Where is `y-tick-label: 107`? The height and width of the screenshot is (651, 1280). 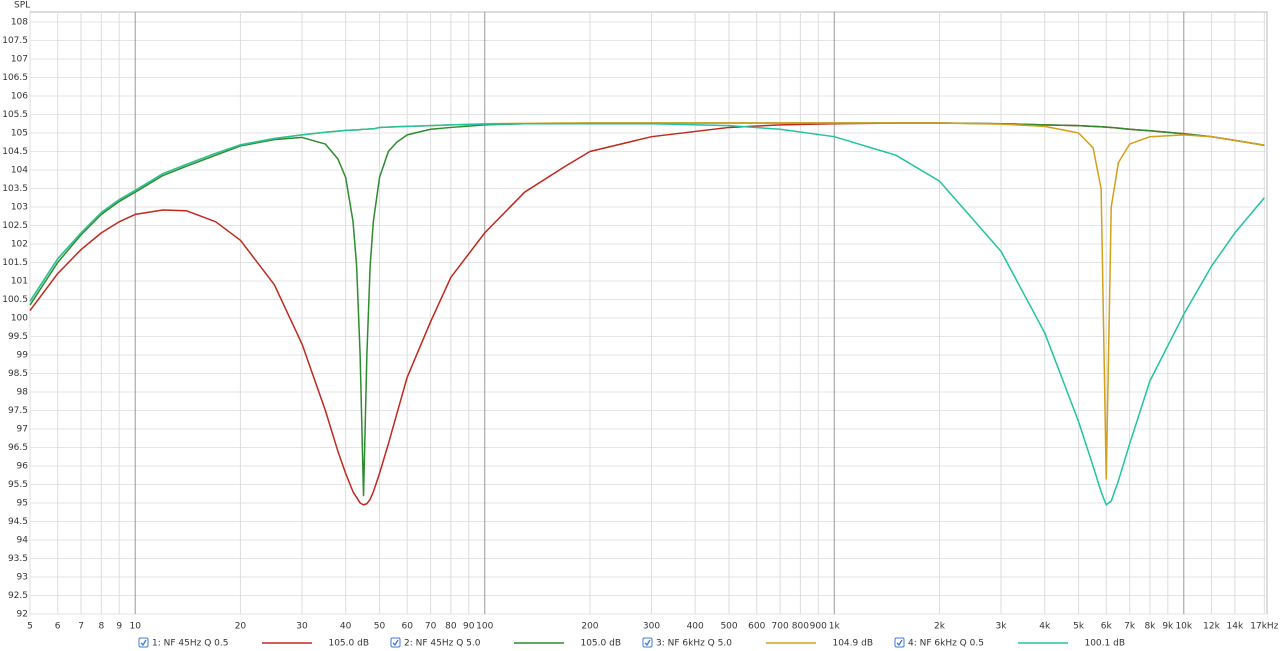 y-tick-label: 107 is located at coordinates (19, 59).